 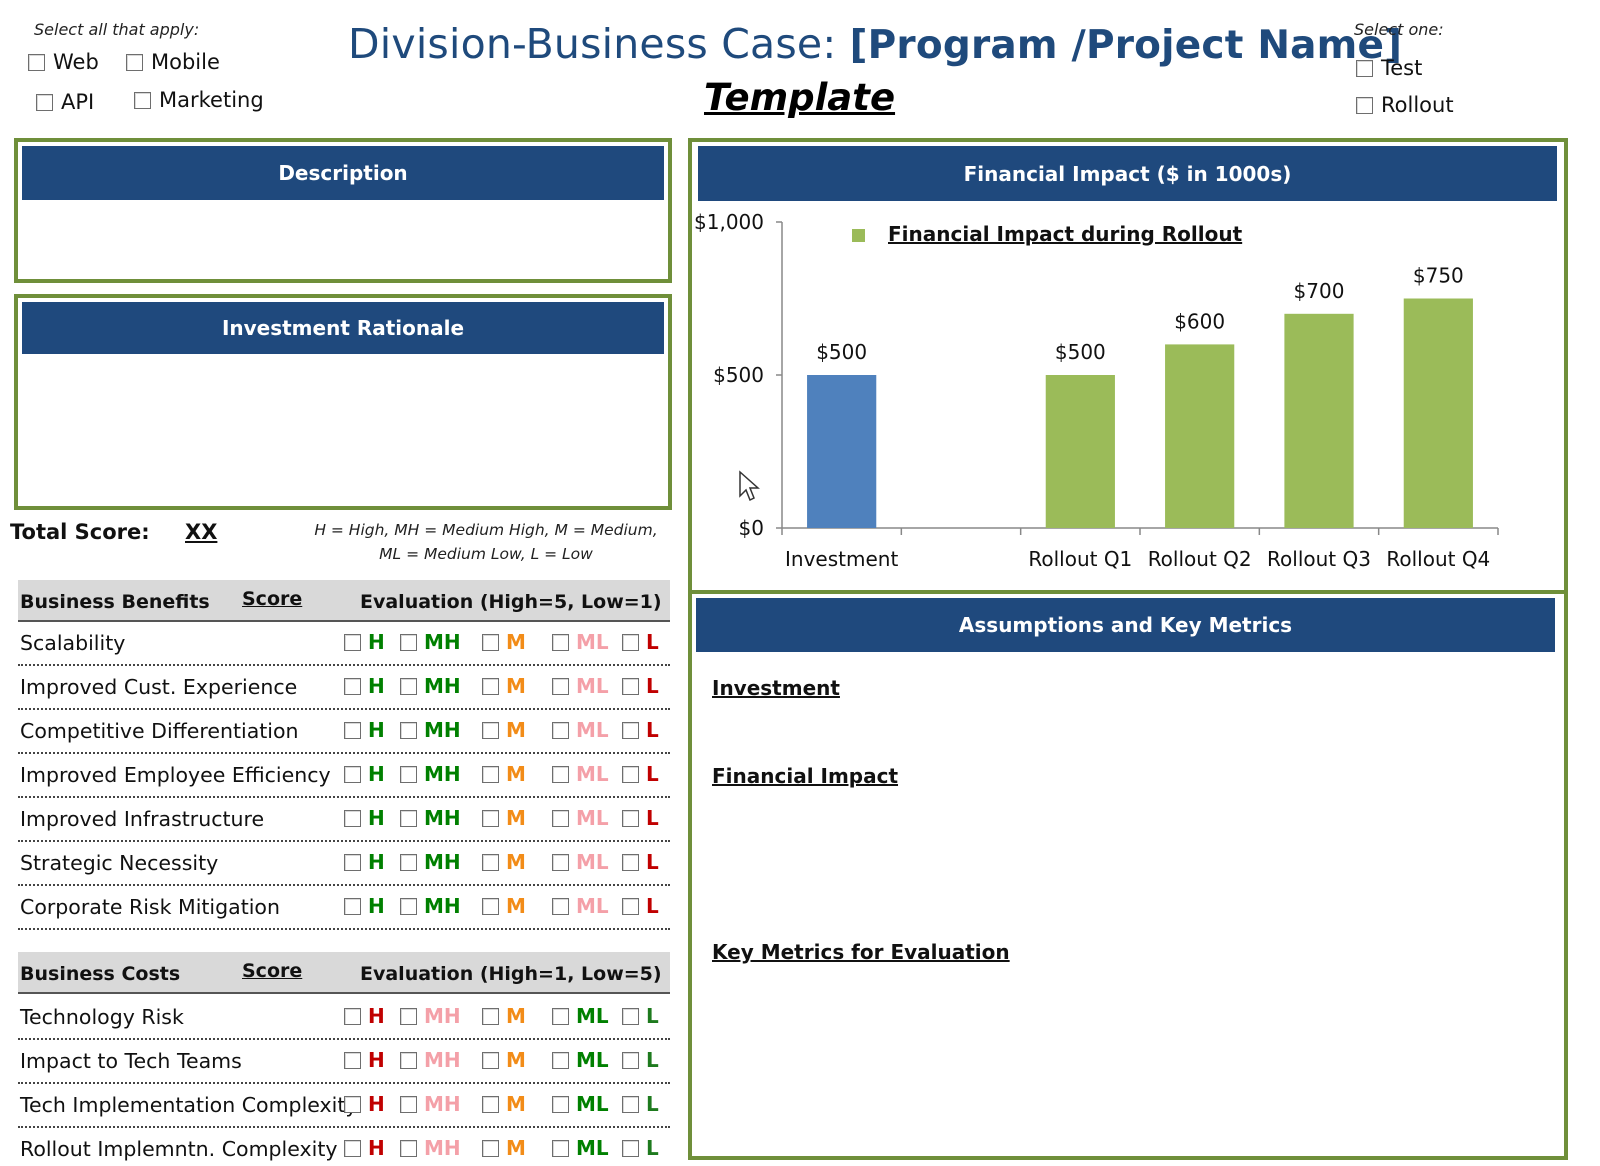 I want to click on marketing-option: Marketing, so click(x=199, y=100).